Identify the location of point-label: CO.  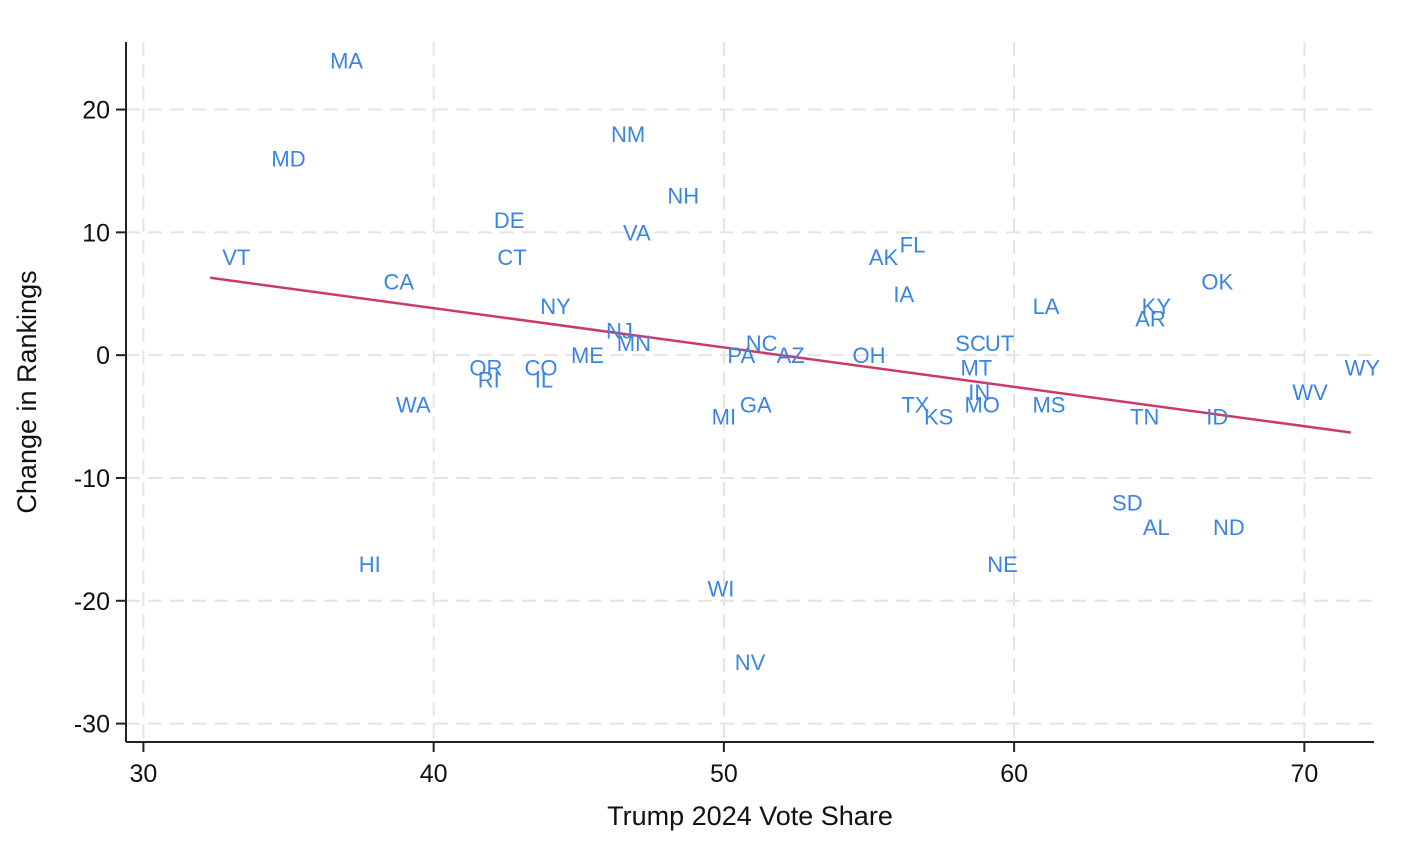
(541, 367).